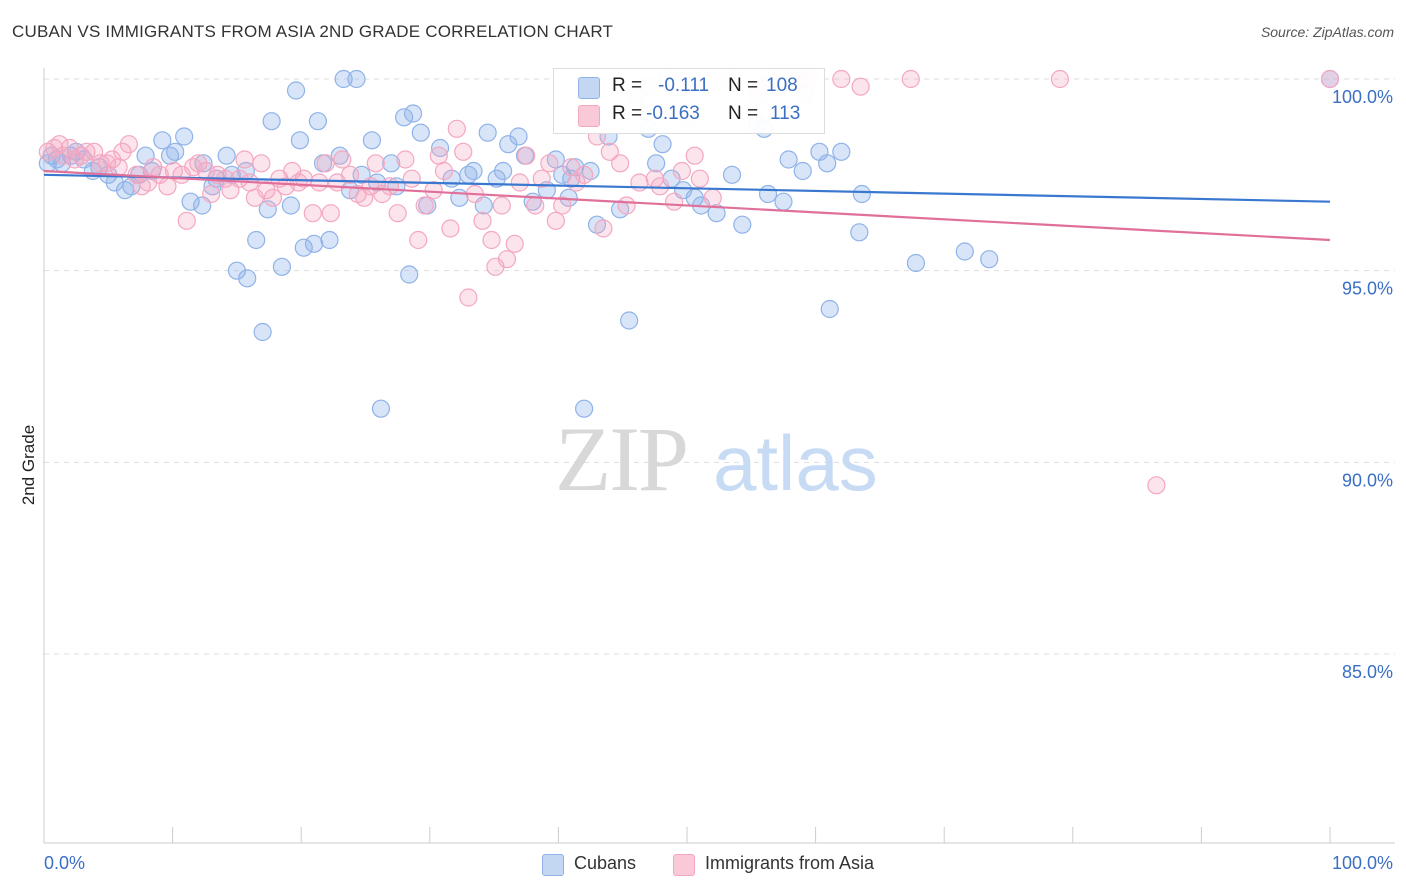 The image size is (1406, 892). What do you see at coordinates (687, 188) in the screenshot?
I see `cubans-trend-line` at bounding box center [687, 188].